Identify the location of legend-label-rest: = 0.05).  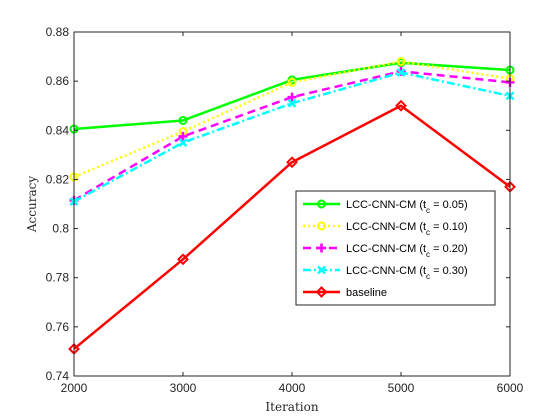
(449, 205).